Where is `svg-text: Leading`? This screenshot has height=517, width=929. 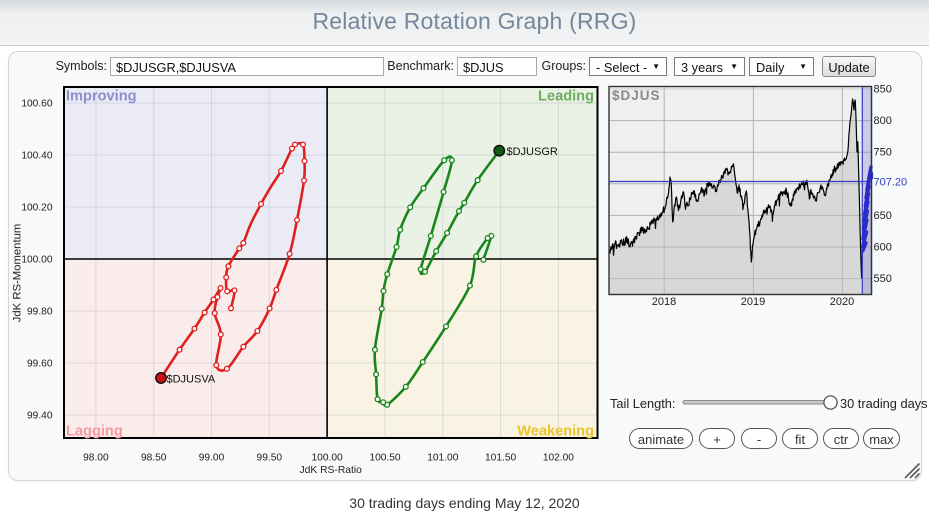
svg-text: Leading is located at coordinates (566, 97).